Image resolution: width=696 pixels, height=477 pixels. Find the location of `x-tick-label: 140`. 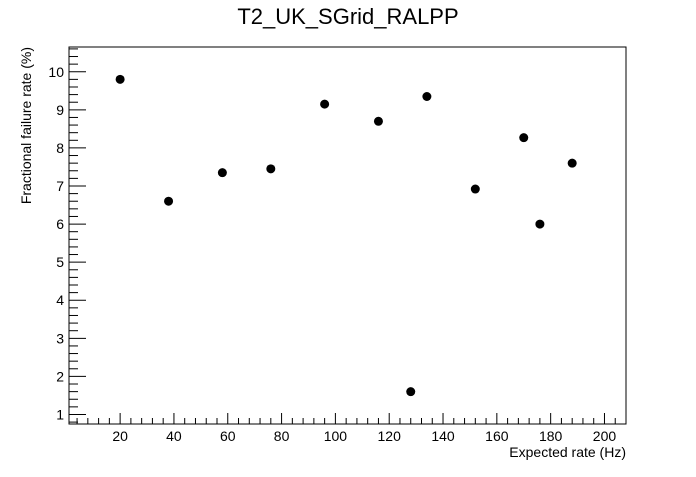

x-tick-label: 140 is located at coordinates (443, 436).